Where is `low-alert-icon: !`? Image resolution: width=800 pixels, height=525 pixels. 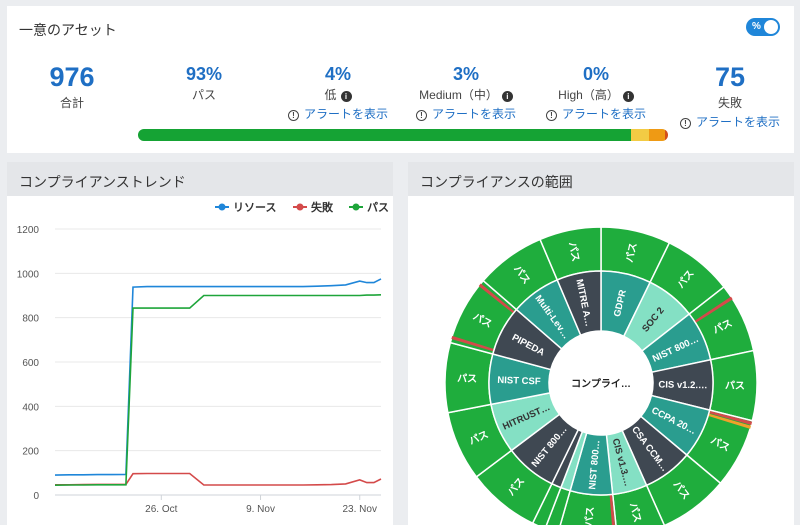
low-alert-icon: ! is located at coordinates (293, 115).